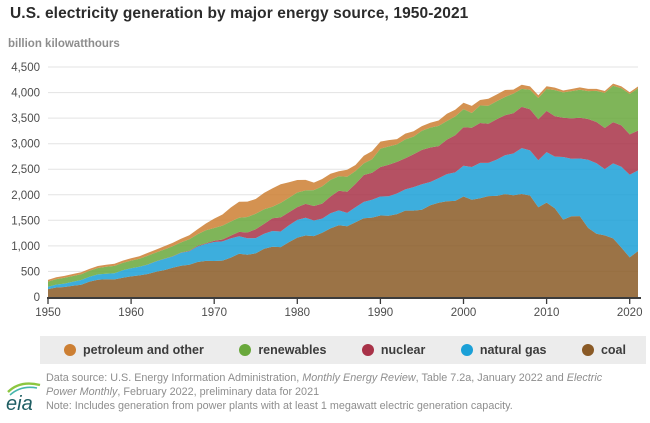  Describe the element at coordinates (547, 313) in the screenshot. I see `x-tick-label: 2010` at that location.